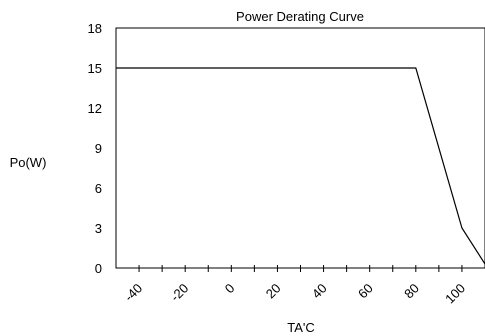 Image resolution: width=485 pixels, height=336 pixels. Describe the element at coordinates (273, 291) in the screenshot. I see `x-tick-label: 20` at that location.